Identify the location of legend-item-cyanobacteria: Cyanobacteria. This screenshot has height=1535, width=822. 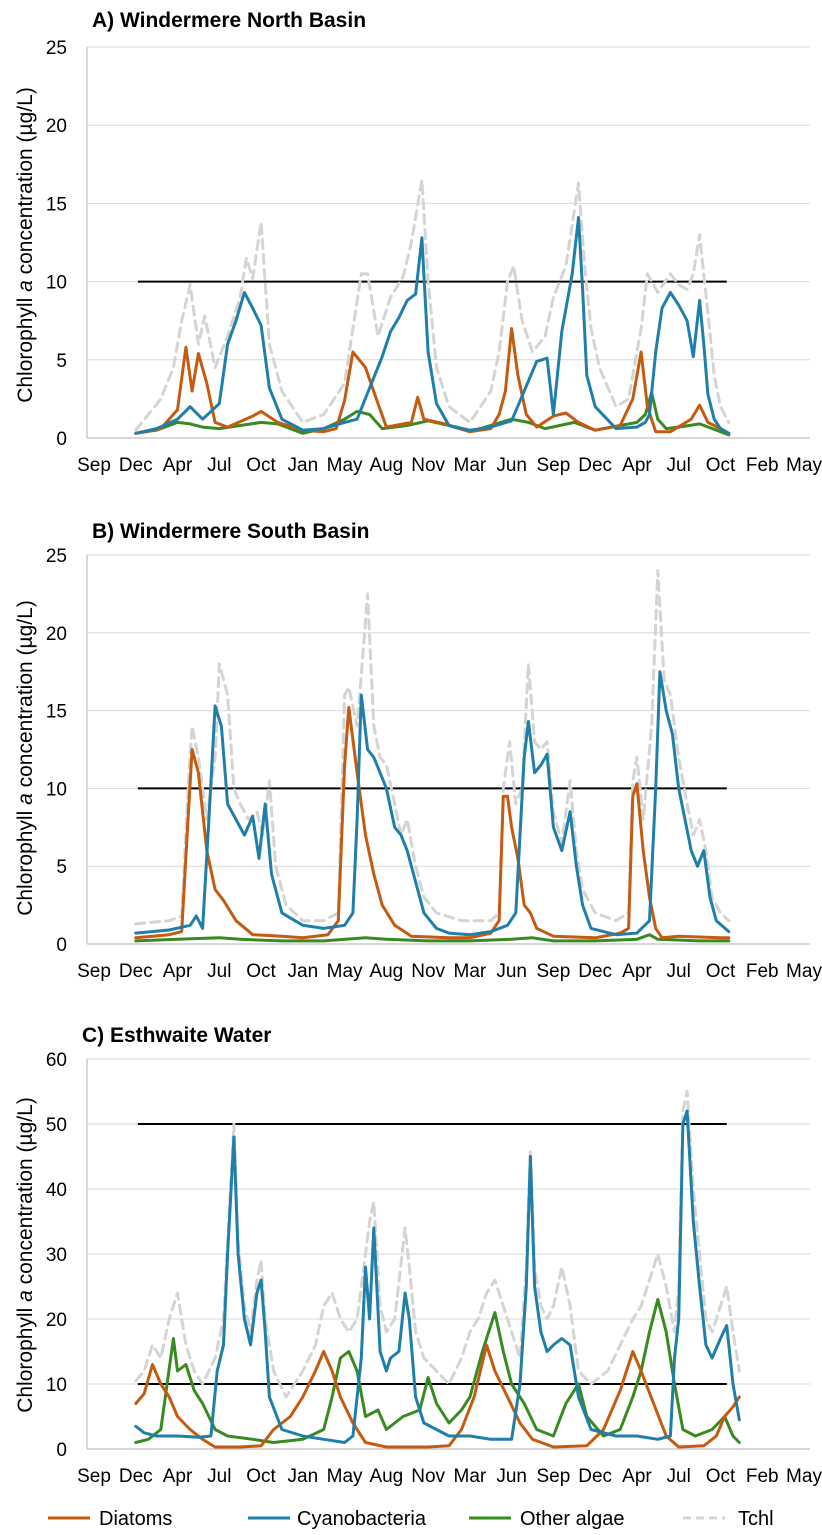
(337, 1519).